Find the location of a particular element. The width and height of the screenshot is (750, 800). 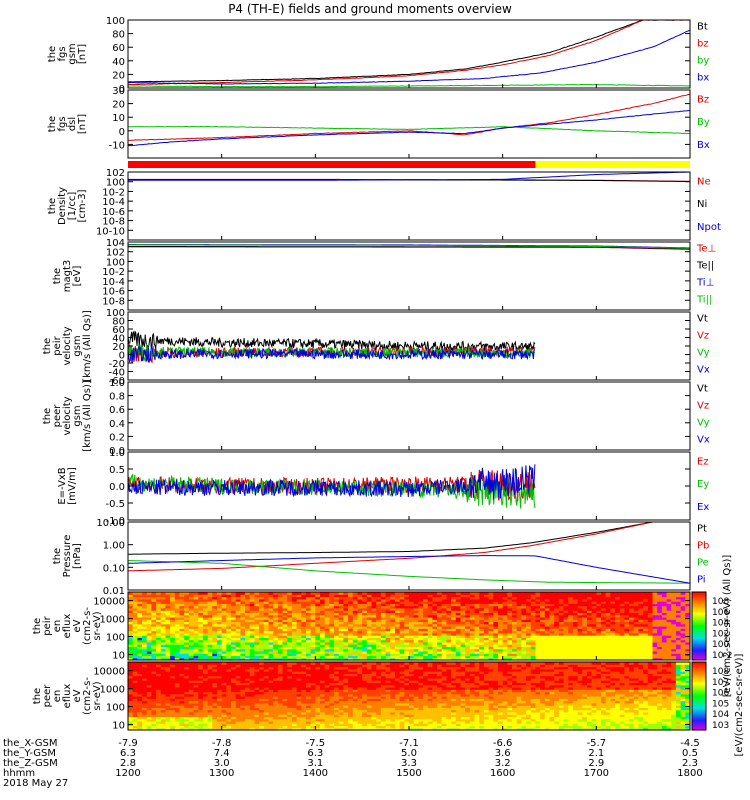

series-line-Vx is located at coordinates (331, 353).